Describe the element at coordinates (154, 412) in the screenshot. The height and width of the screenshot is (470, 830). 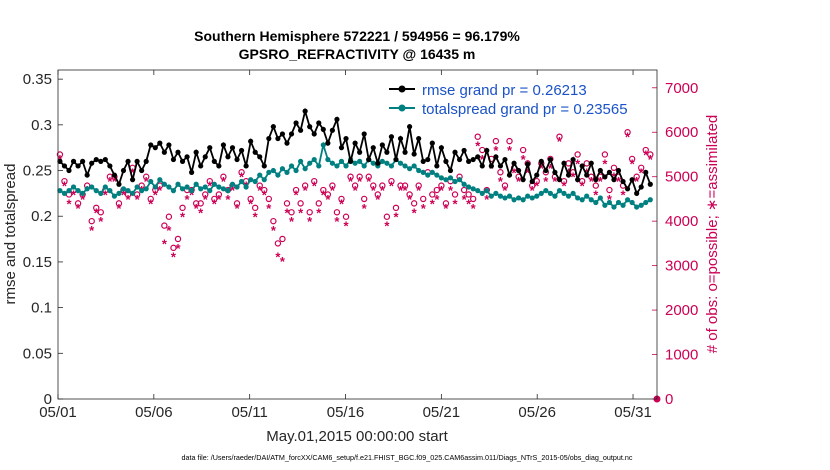
I see `x-tick-label: 05/06` at that location.